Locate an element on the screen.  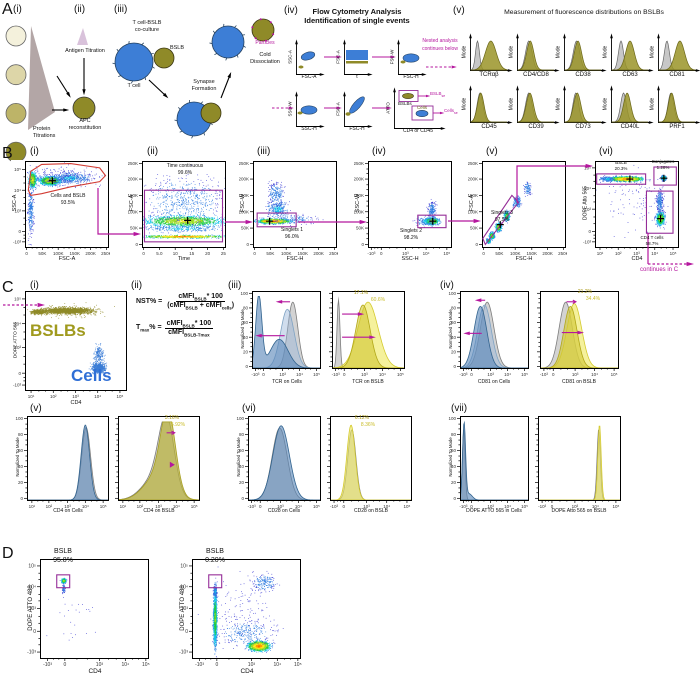
panel-b-vi-roman: (vi) is located at coordinates (606, 151).